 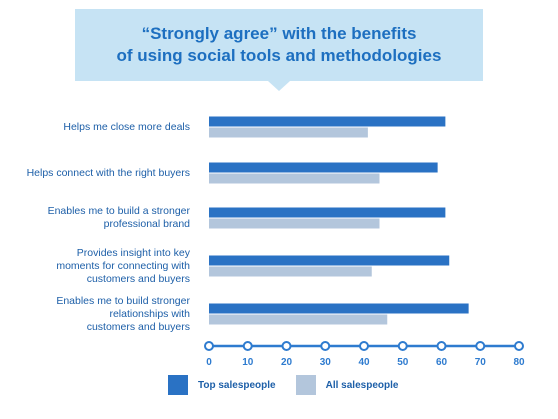 What do you see at coordinates (123, 300) in the screenshot?
I see `category-label-line: Enables me to build stronger` at bounding box center [123, 300].